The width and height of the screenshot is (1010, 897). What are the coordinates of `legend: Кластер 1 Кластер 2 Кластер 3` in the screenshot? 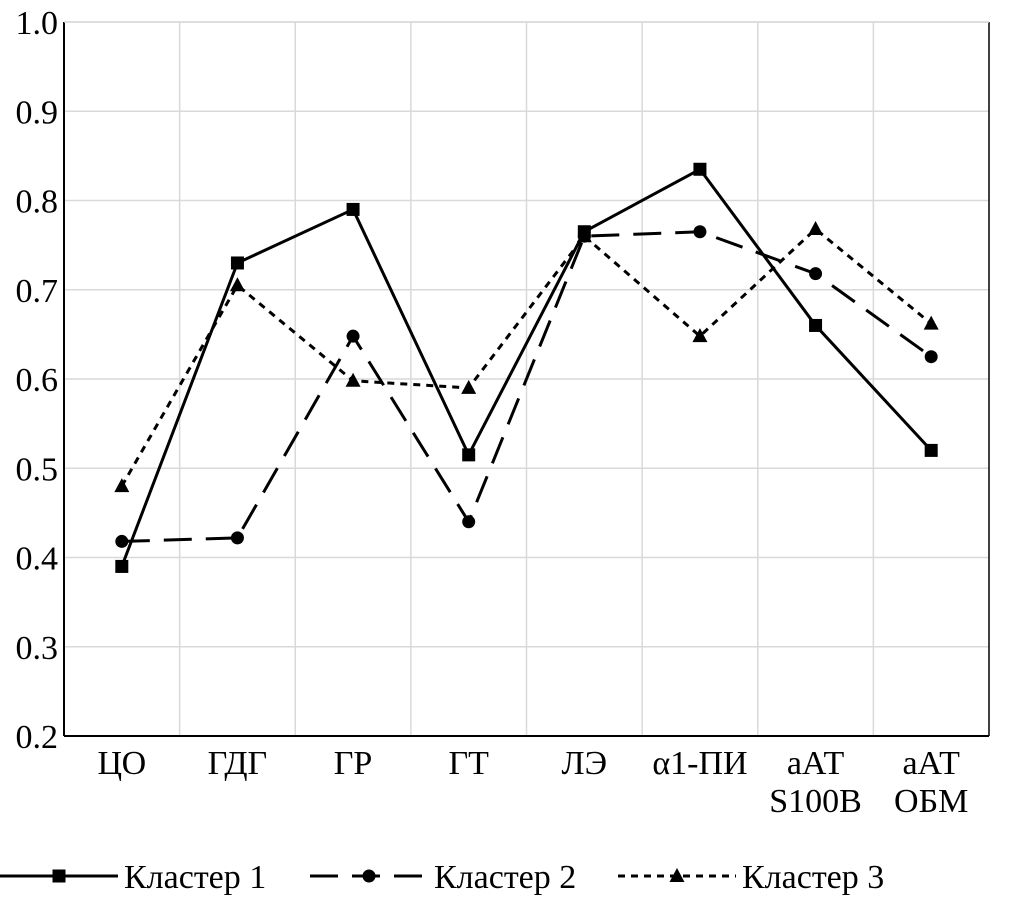 It's located at (442, 877).